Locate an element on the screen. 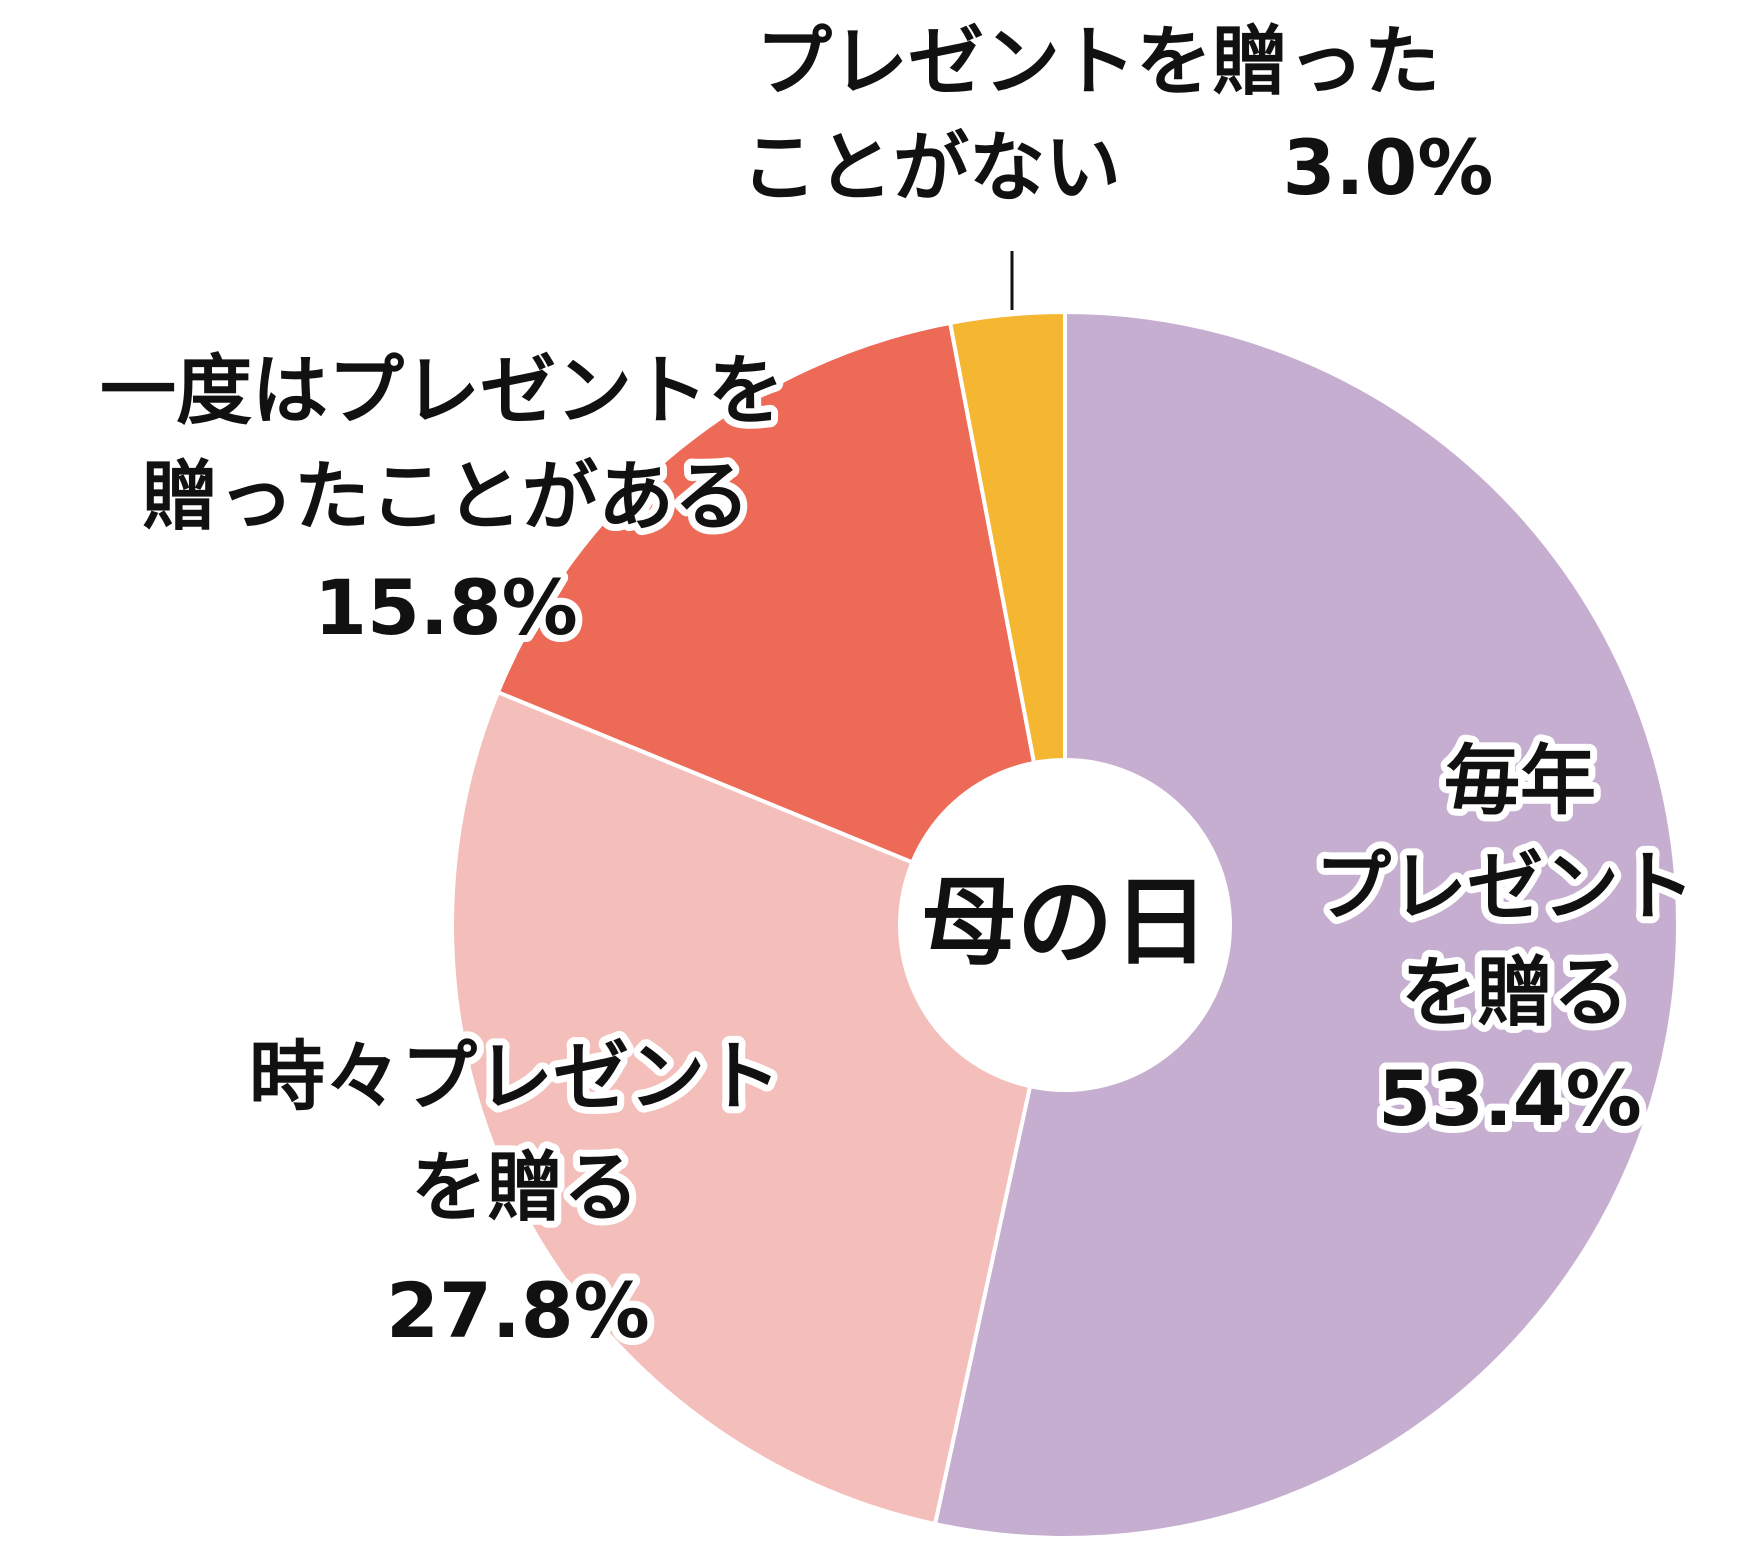 The width and height of the screenshot is (1748, 1545). slice-label: 時々プレゼント is located at coordinates (515, 1076).